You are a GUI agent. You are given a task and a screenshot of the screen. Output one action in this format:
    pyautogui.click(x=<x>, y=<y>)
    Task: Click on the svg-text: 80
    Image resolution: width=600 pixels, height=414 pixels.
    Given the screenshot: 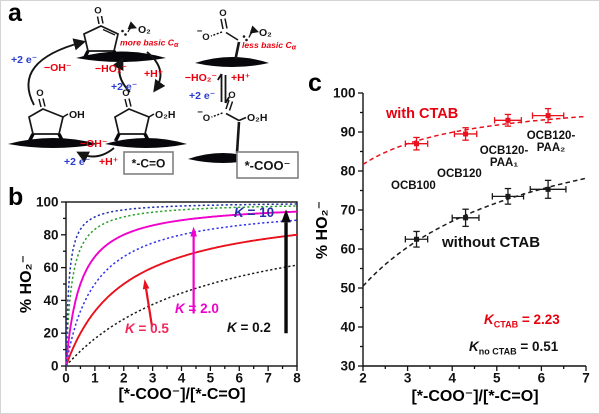 What is the action you would take?
    pyautogui.click(x=50, y=234)
    